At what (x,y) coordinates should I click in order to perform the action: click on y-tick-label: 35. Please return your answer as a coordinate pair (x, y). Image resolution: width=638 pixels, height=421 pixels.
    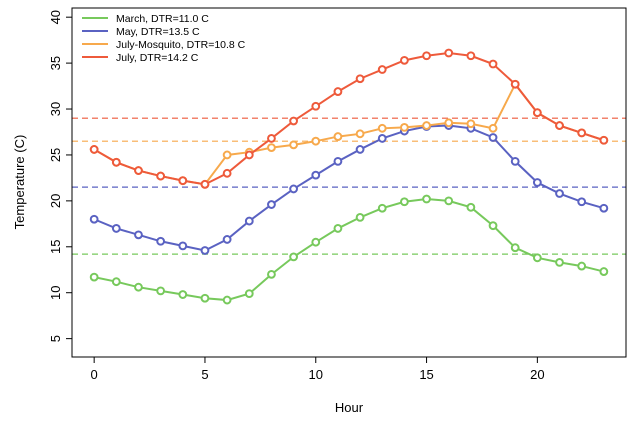
    Looking at the image, I should click on (55, 63).